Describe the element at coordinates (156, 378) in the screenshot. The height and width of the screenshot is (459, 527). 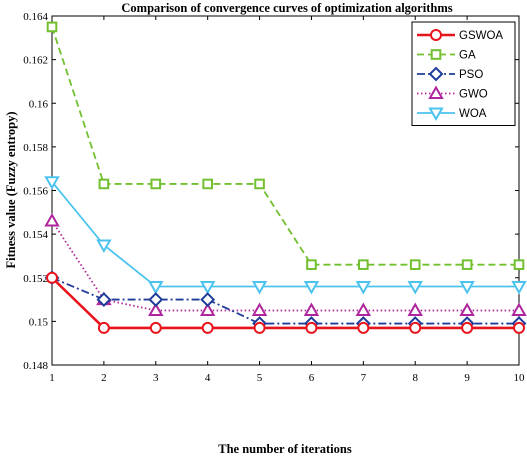
I see `x-tick-label: 3` at that location.